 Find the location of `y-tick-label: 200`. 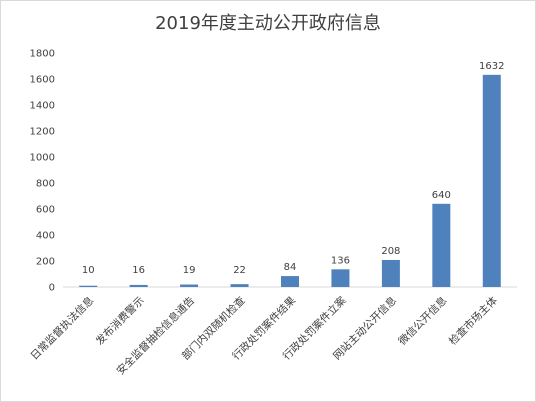

y-tick-label: 200 is located at coordinates (45, 262).